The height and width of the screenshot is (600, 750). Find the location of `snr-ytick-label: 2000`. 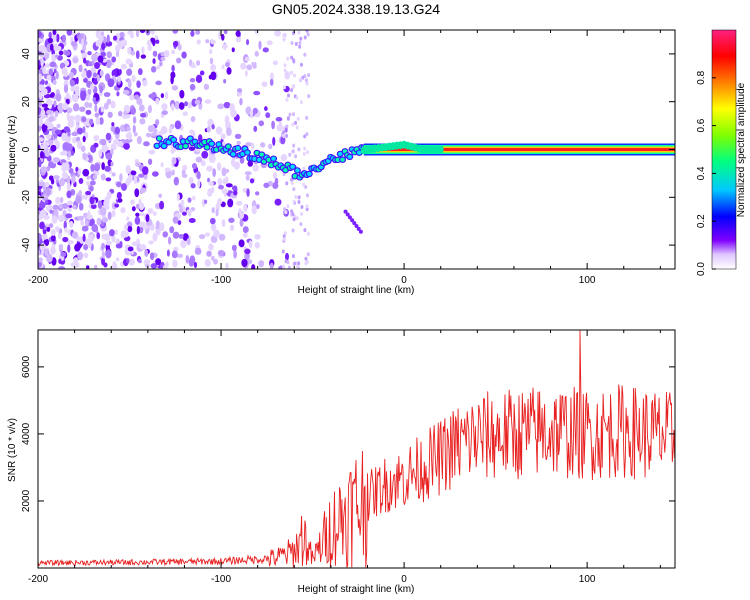

snr-ytick-label: 2000 is located at coordinates (26, 500).